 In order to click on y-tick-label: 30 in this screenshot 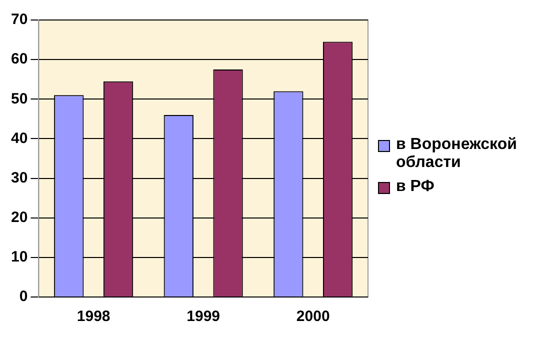, I will do `click(19, 177)`.